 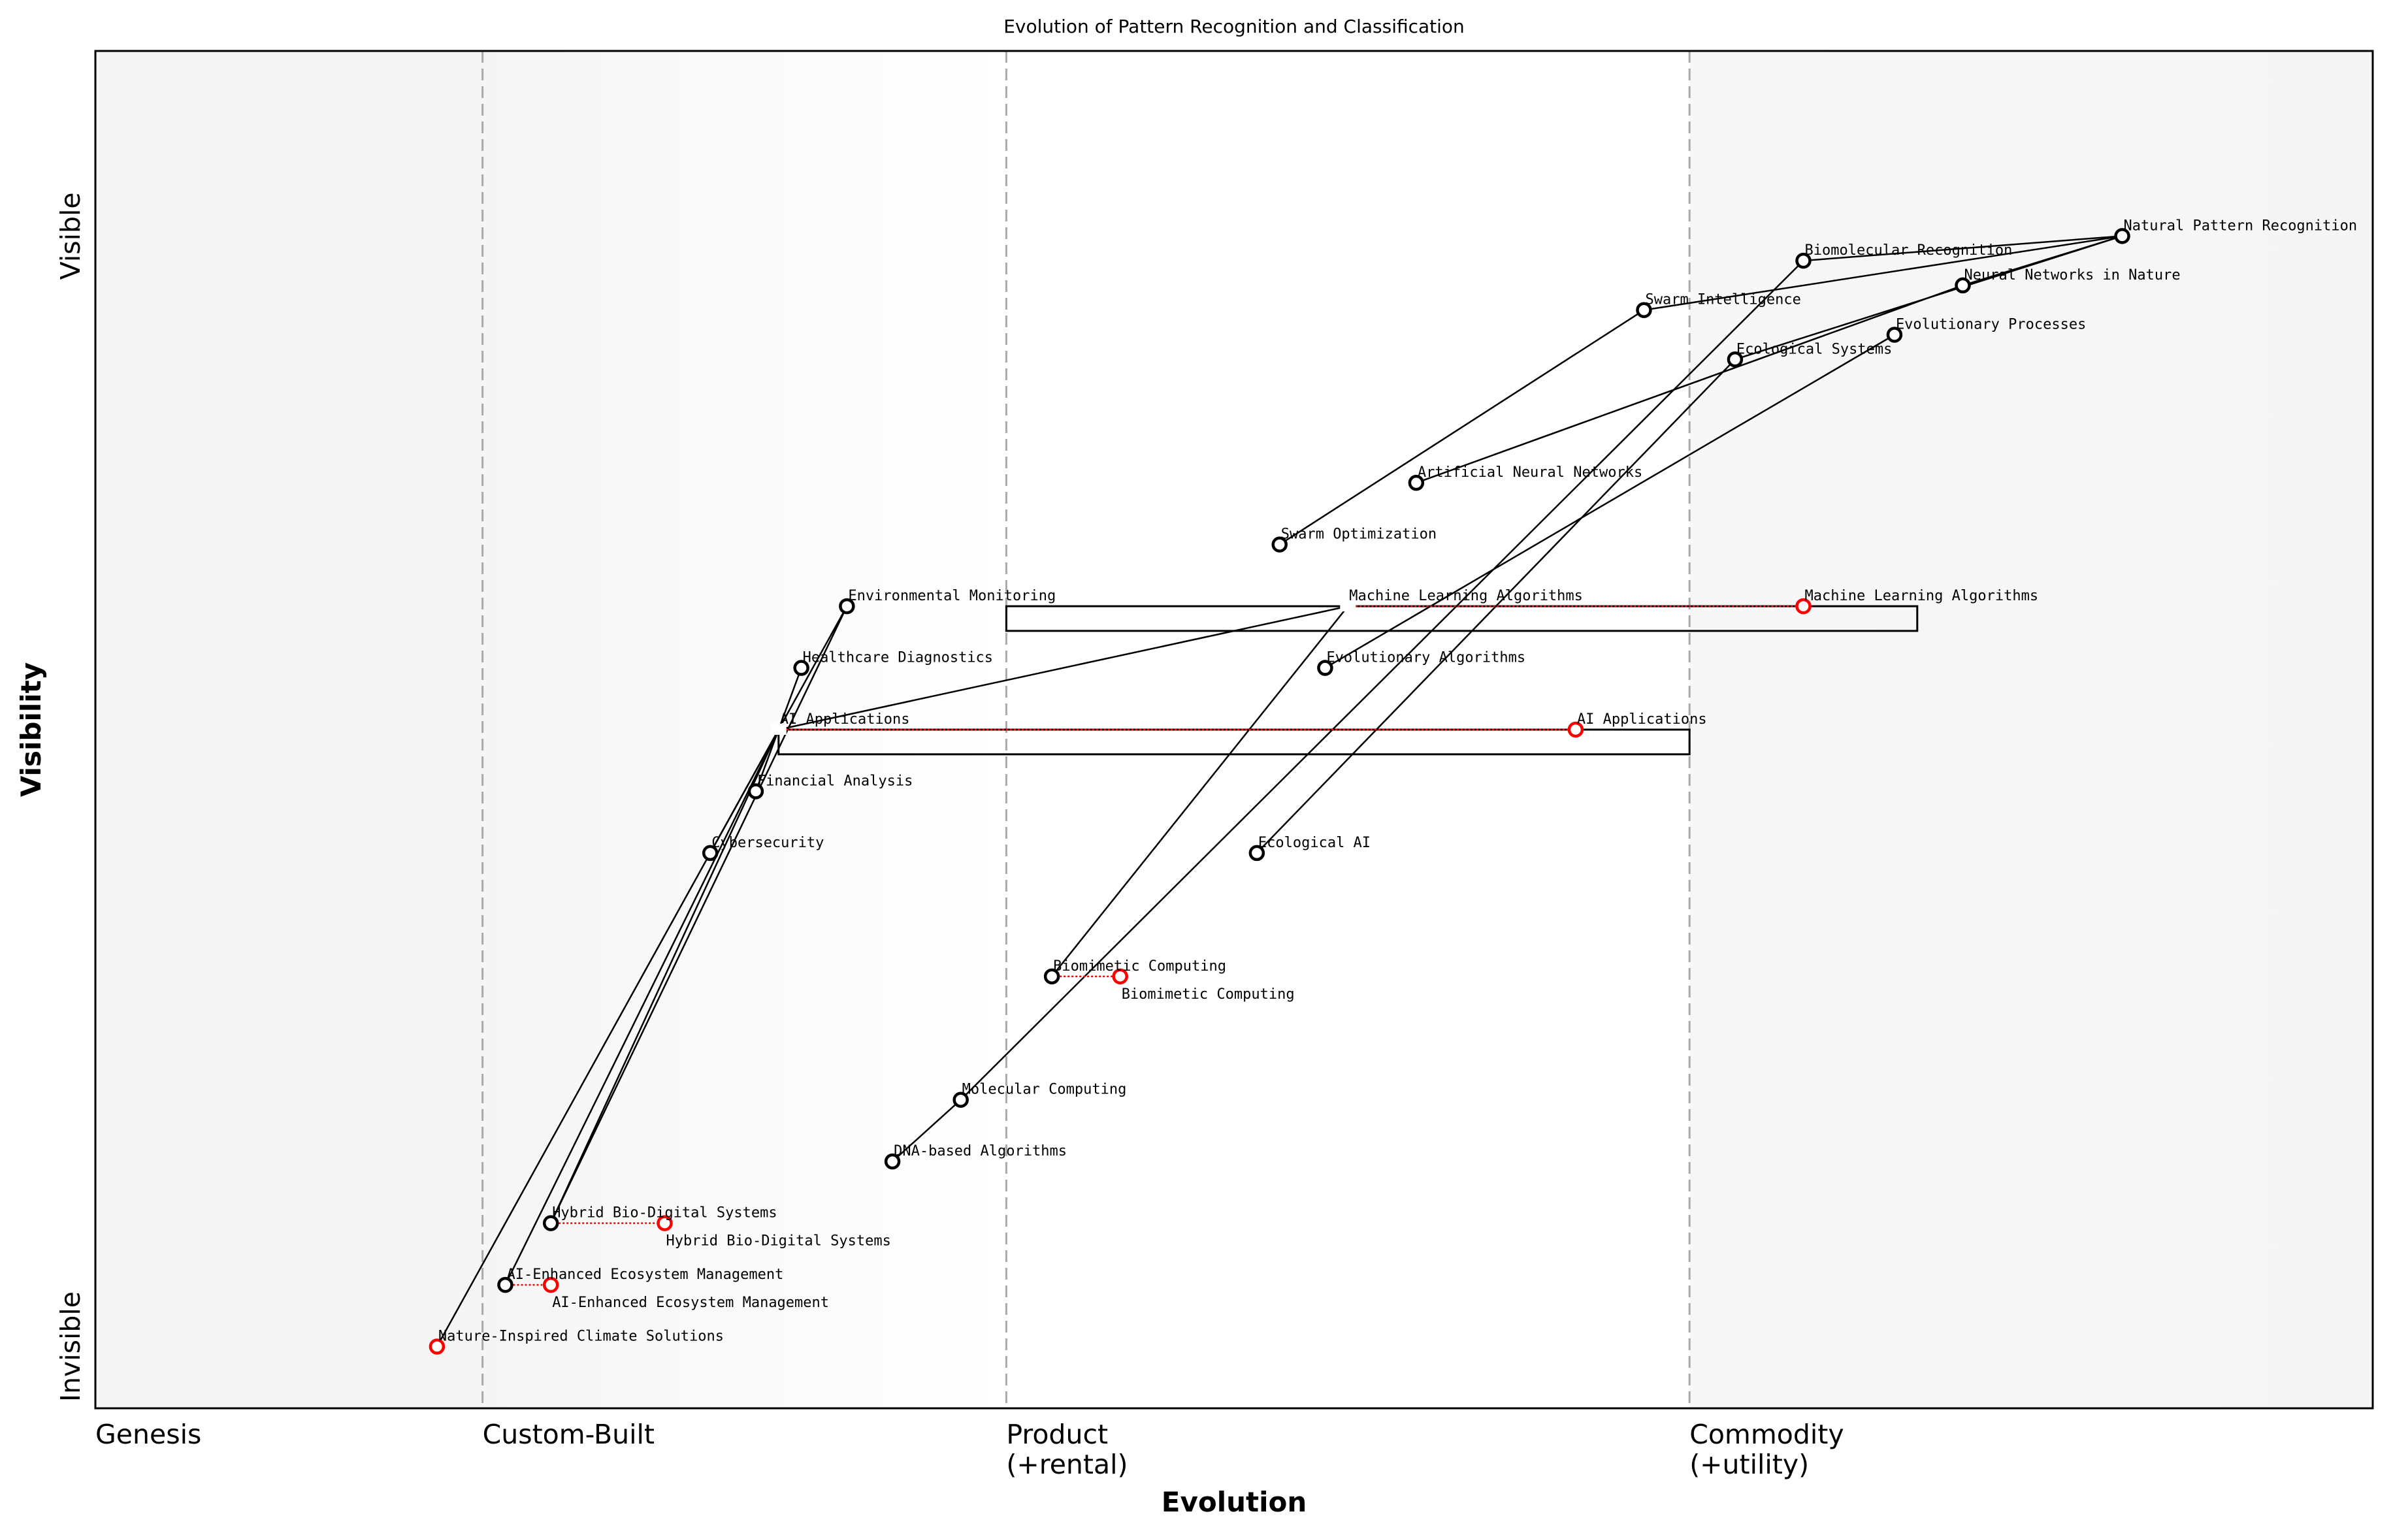 I want to click on edge-ai-applications-to-hybrid-bio-digital-systems, so click(x=664, y=976).